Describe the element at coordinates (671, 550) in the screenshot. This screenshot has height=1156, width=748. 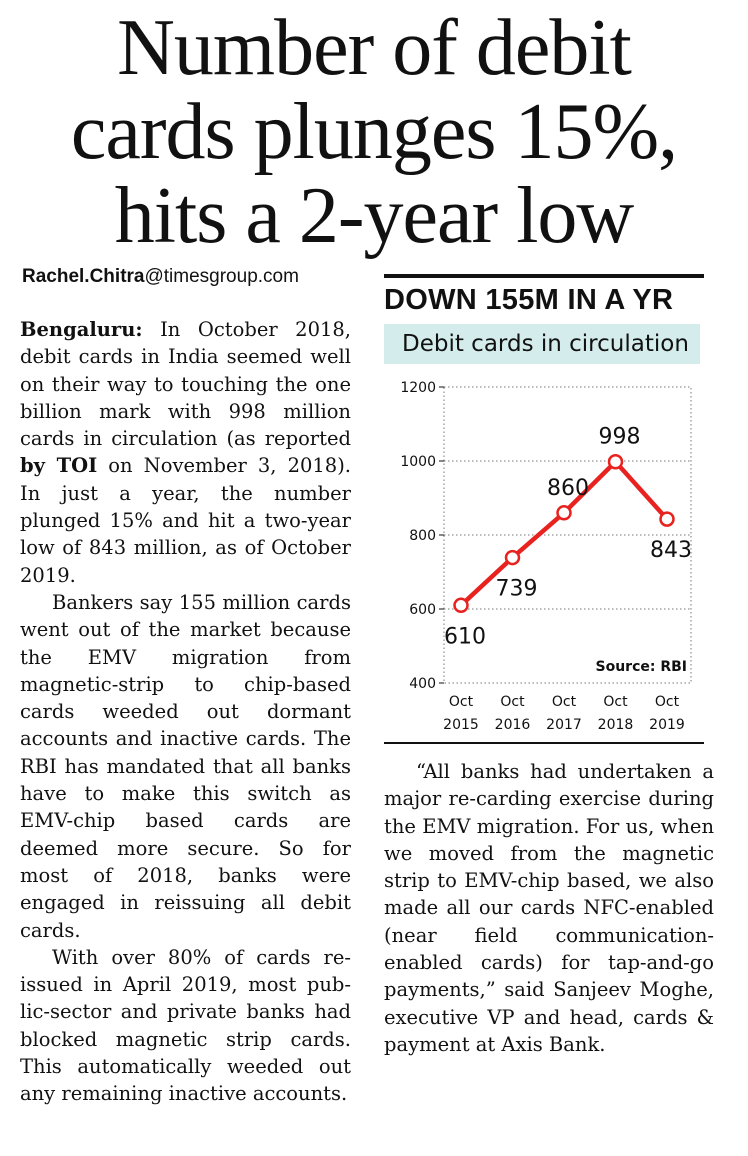
I see `data-label-4: 843` at that location.